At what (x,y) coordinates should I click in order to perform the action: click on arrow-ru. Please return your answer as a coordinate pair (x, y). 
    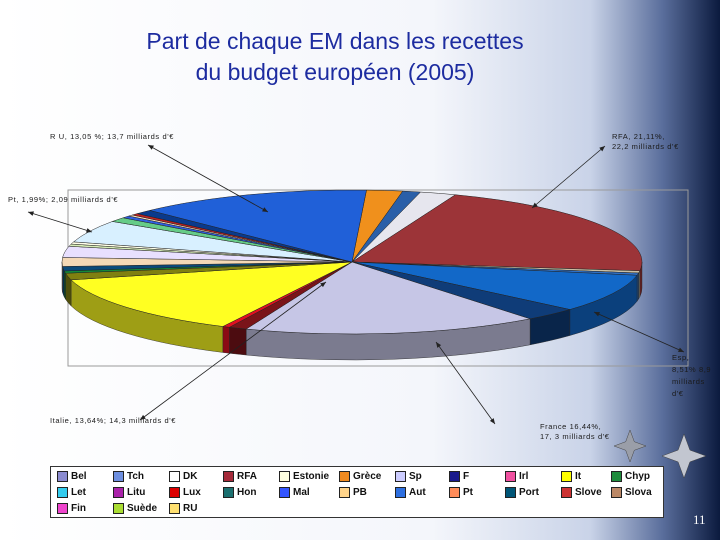
    Looking at the image, I should click on (208, 178).